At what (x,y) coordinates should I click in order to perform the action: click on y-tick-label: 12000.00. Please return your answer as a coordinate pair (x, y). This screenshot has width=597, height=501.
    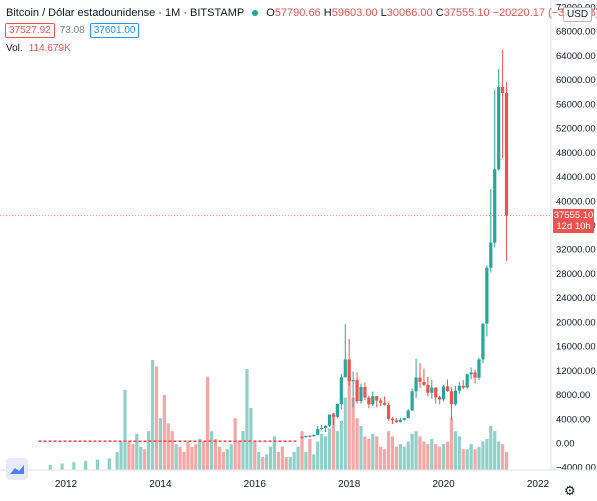
    Looking at the image, I should click on (576, 371).